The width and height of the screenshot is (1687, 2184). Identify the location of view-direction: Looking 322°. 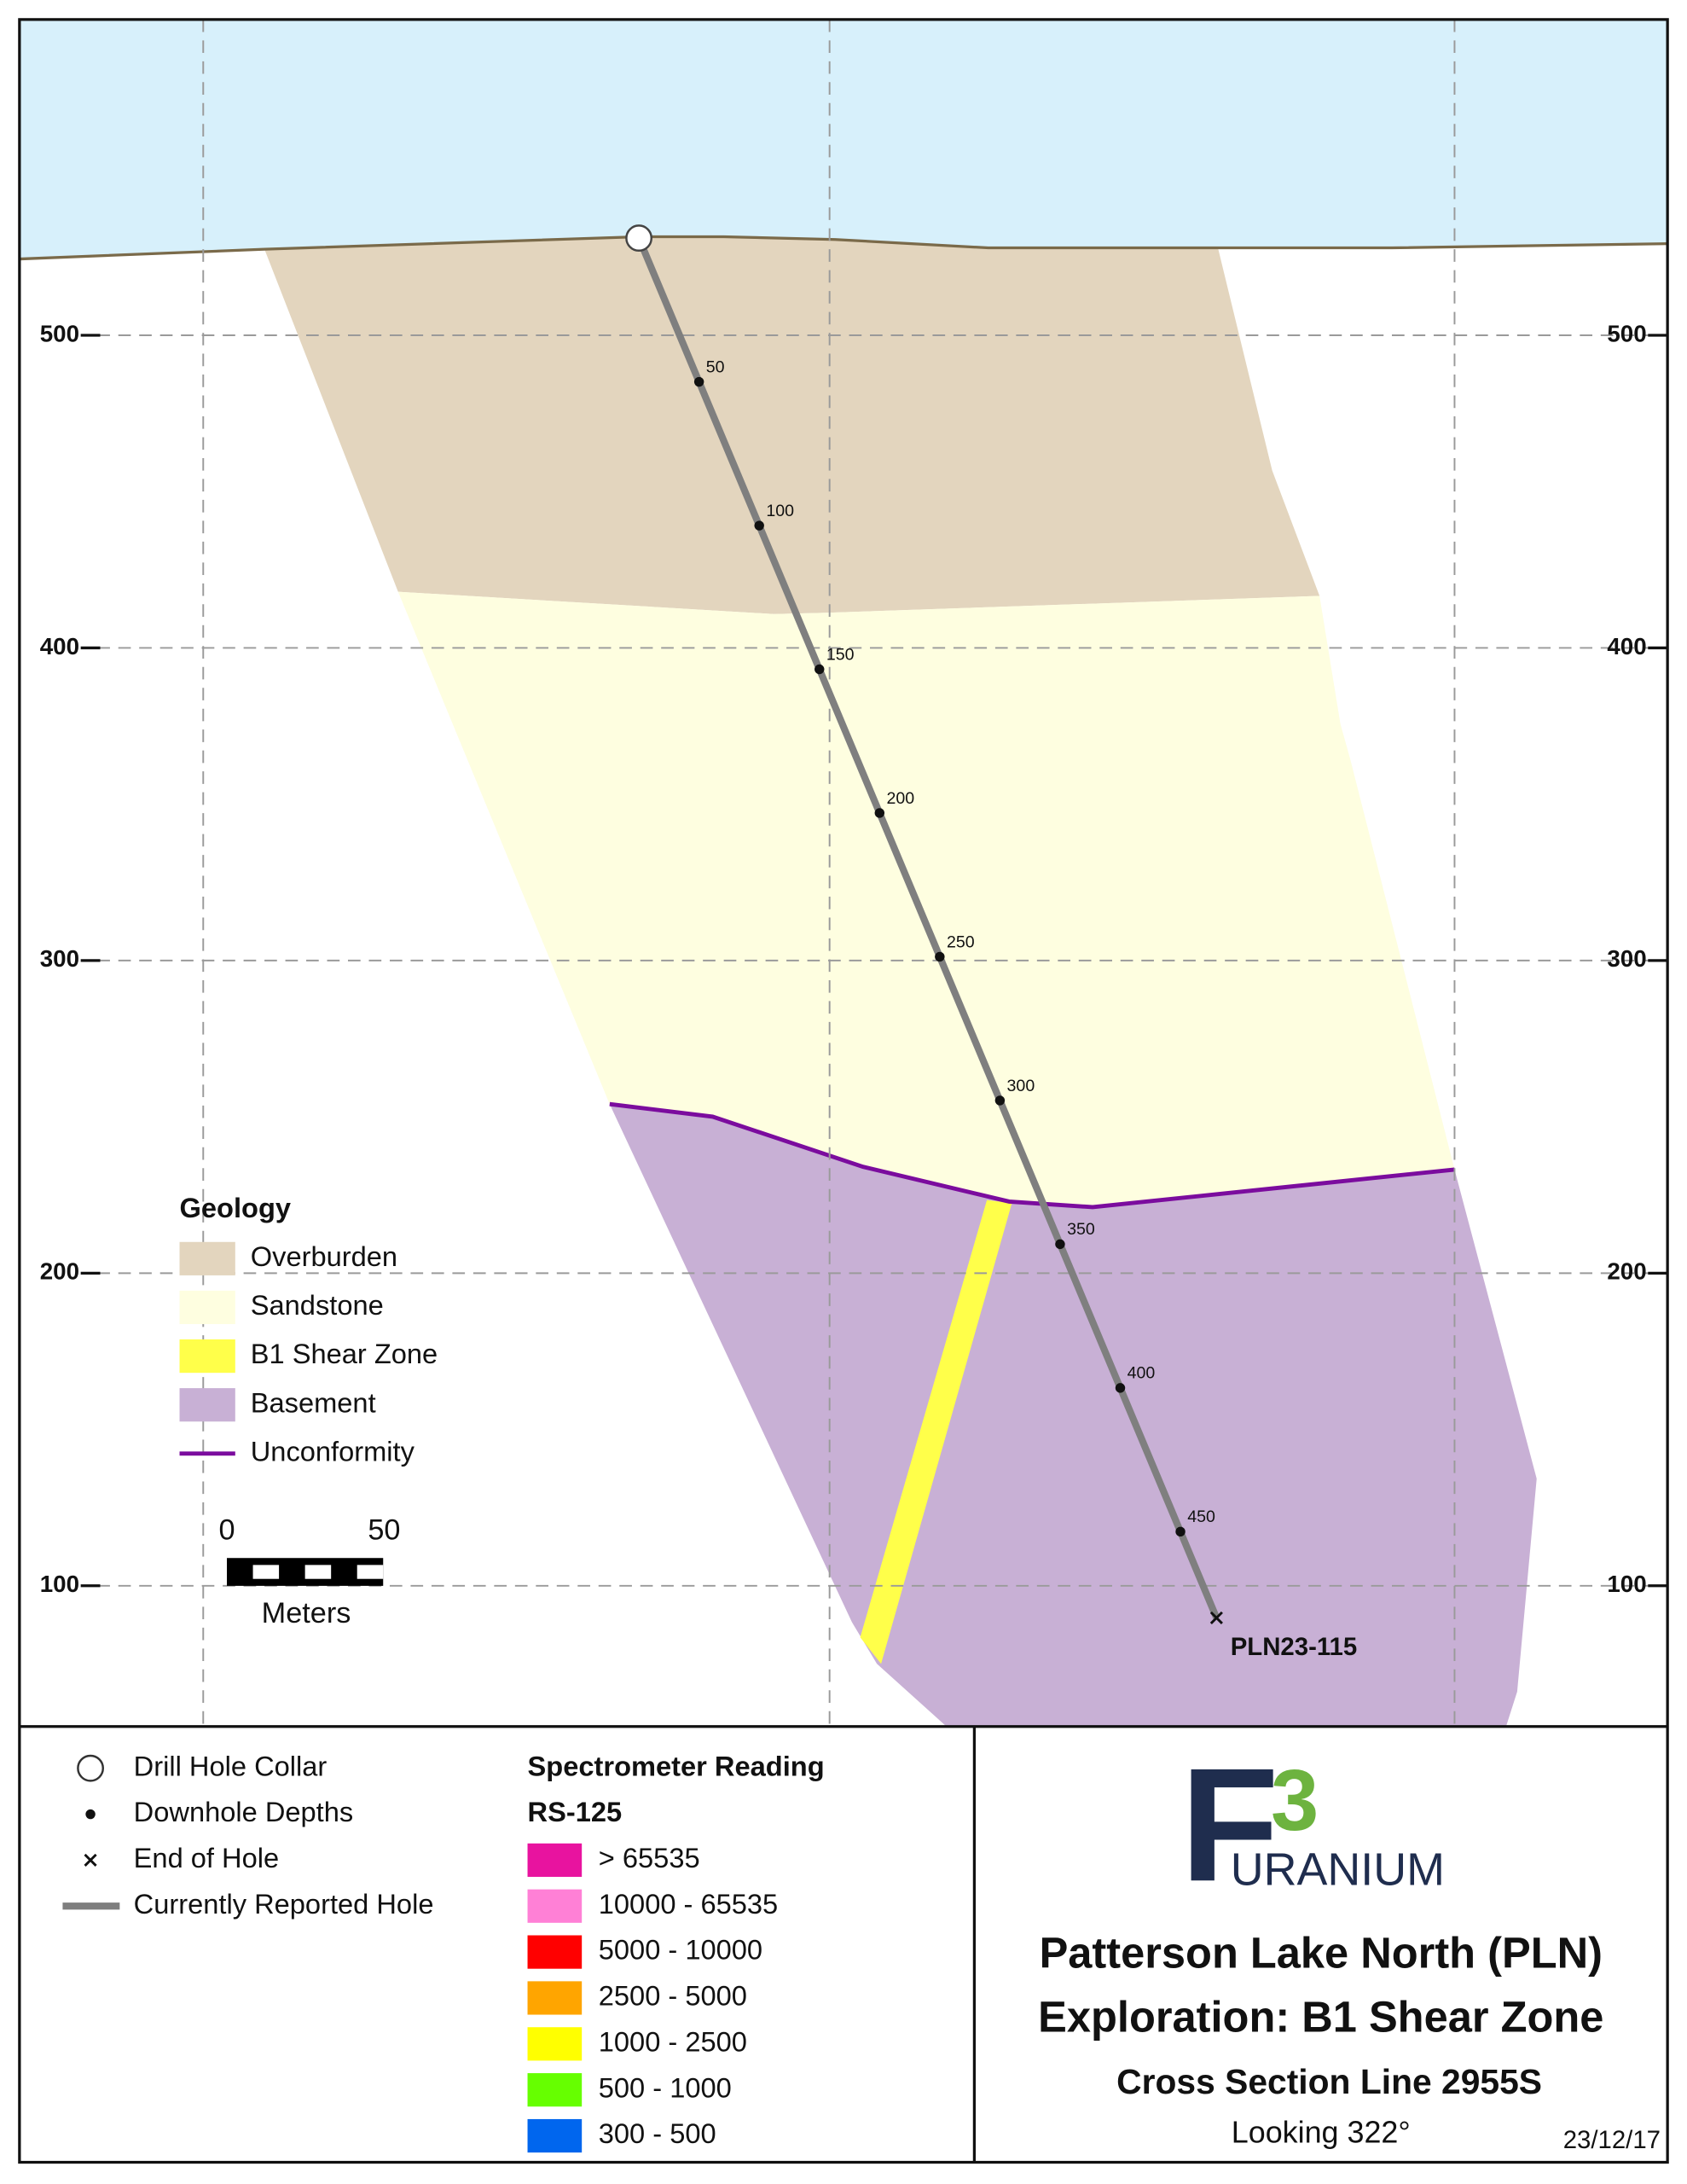
(1322, 2132).